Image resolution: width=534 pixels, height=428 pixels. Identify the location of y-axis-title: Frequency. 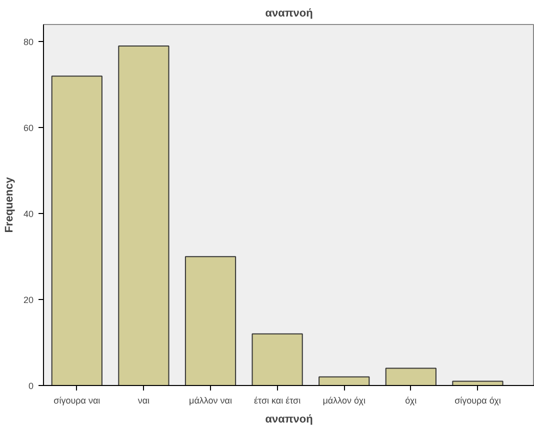
(9, 204).